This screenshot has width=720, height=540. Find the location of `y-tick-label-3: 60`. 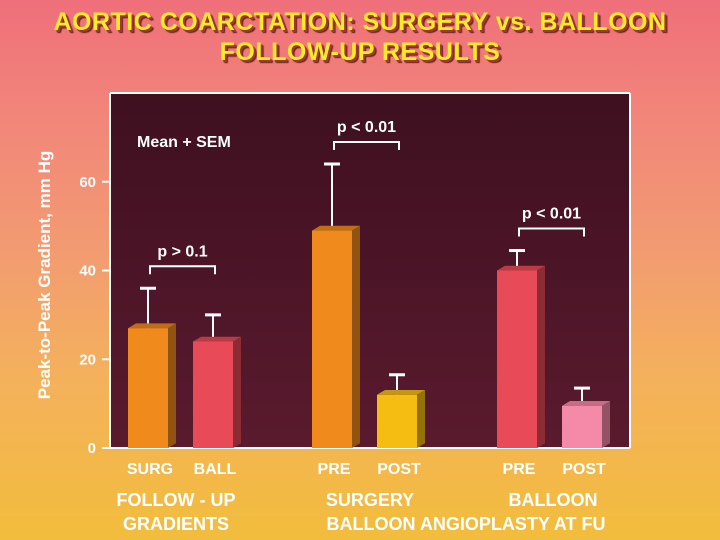

y-tick-label-3: 60 is located at coordinates (87, 182).